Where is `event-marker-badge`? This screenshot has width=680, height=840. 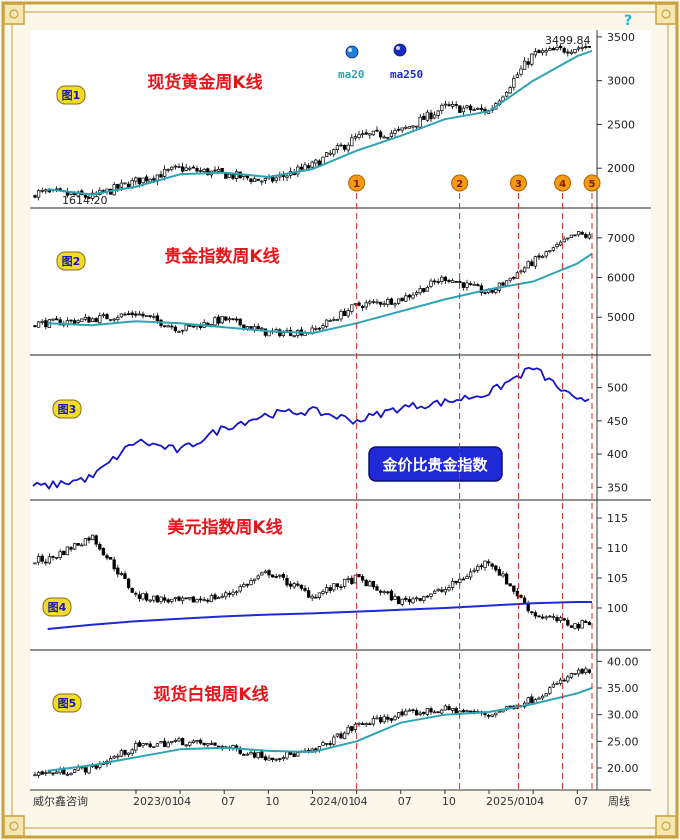
event-marker-badge is located at coordinates (592, 183).